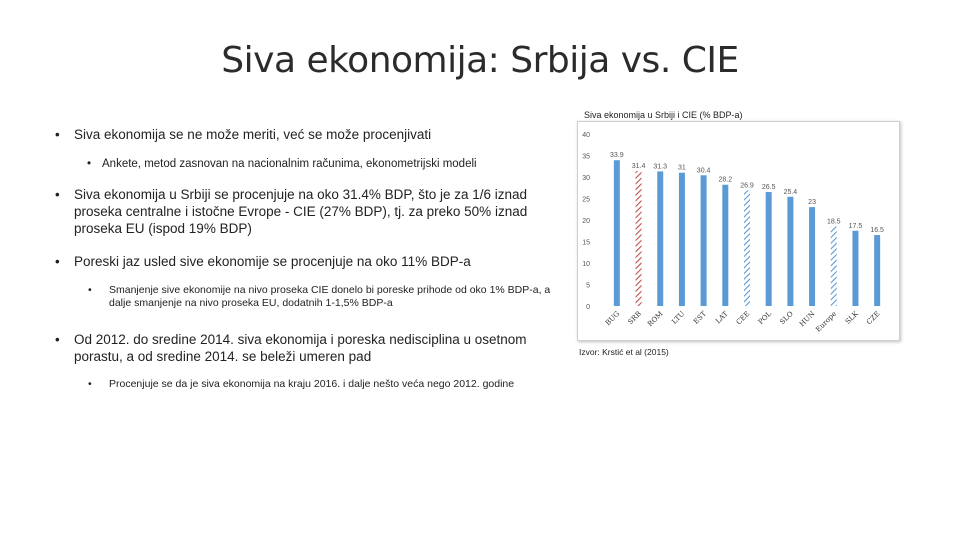 This screenshot has height=540, width=960. I want to click on category-label: CEE, so click(743, 318).